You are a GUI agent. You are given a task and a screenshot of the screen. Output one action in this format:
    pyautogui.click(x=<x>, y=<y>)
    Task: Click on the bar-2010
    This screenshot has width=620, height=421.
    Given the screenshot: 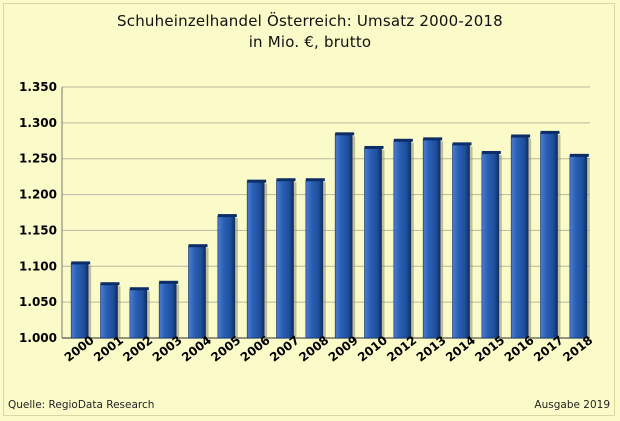 What is the action you would take?
    pyautogui.click(x=373, y=243)
    